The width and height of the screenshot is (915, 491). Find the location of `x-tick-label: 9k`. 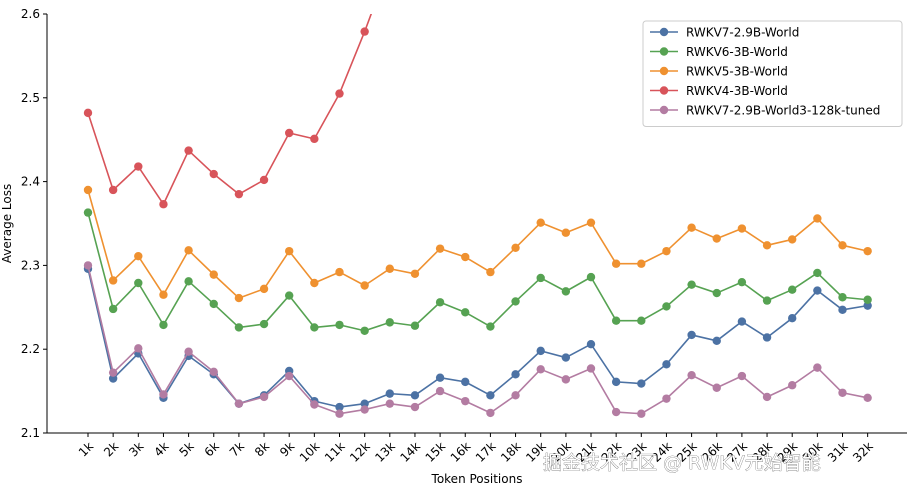

x-tick-label: 9k is located at coordinates (287, 449).